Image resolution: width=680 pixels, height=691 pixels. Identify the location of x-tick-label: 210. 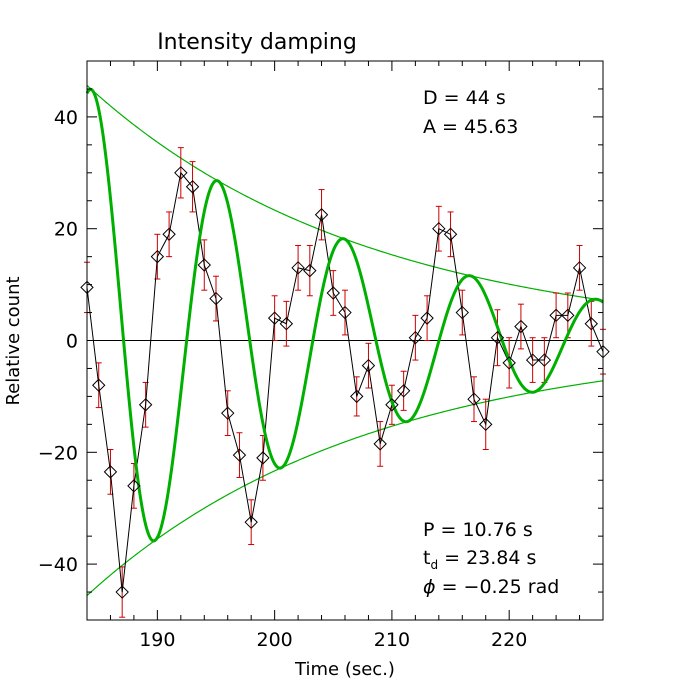
(392, 640).